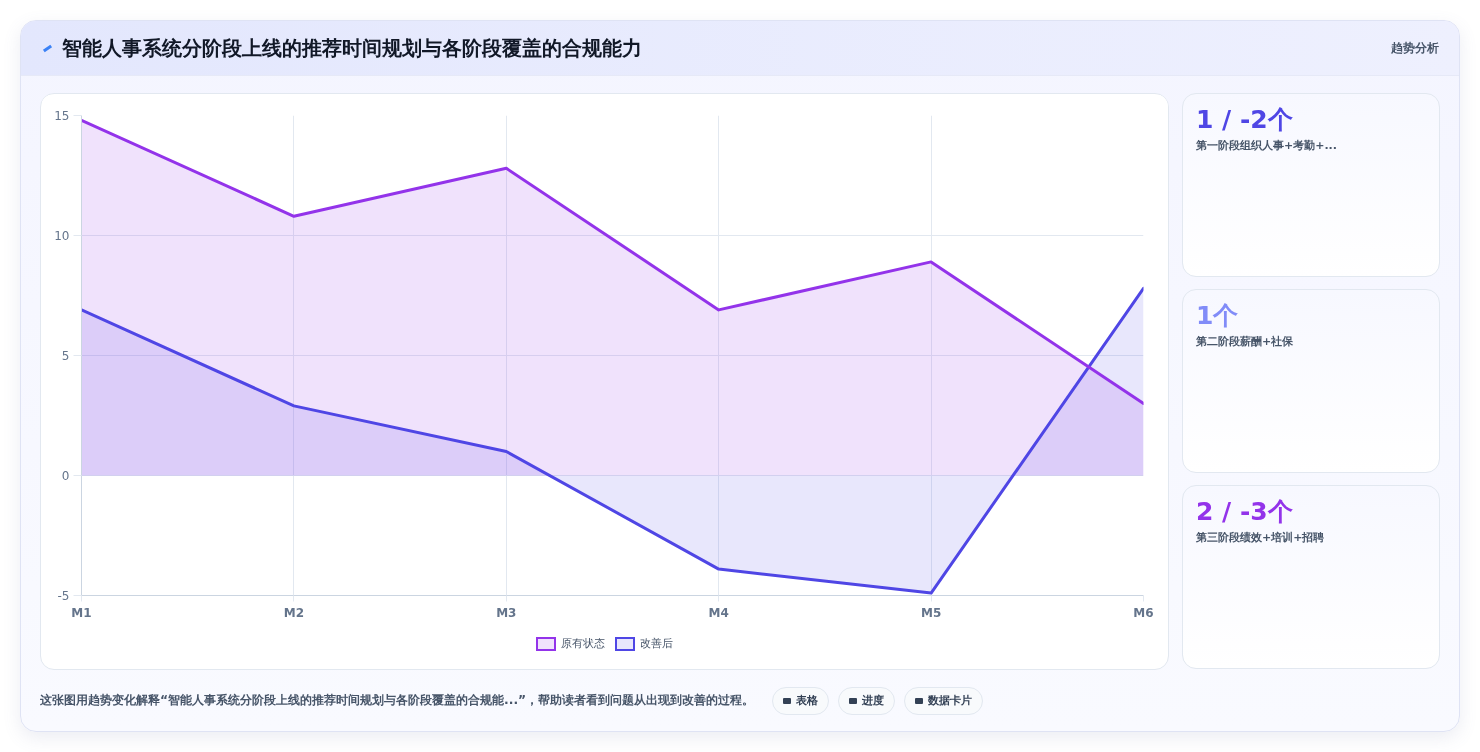  I want to click on x-tick-label: M5, so click(931, 612).